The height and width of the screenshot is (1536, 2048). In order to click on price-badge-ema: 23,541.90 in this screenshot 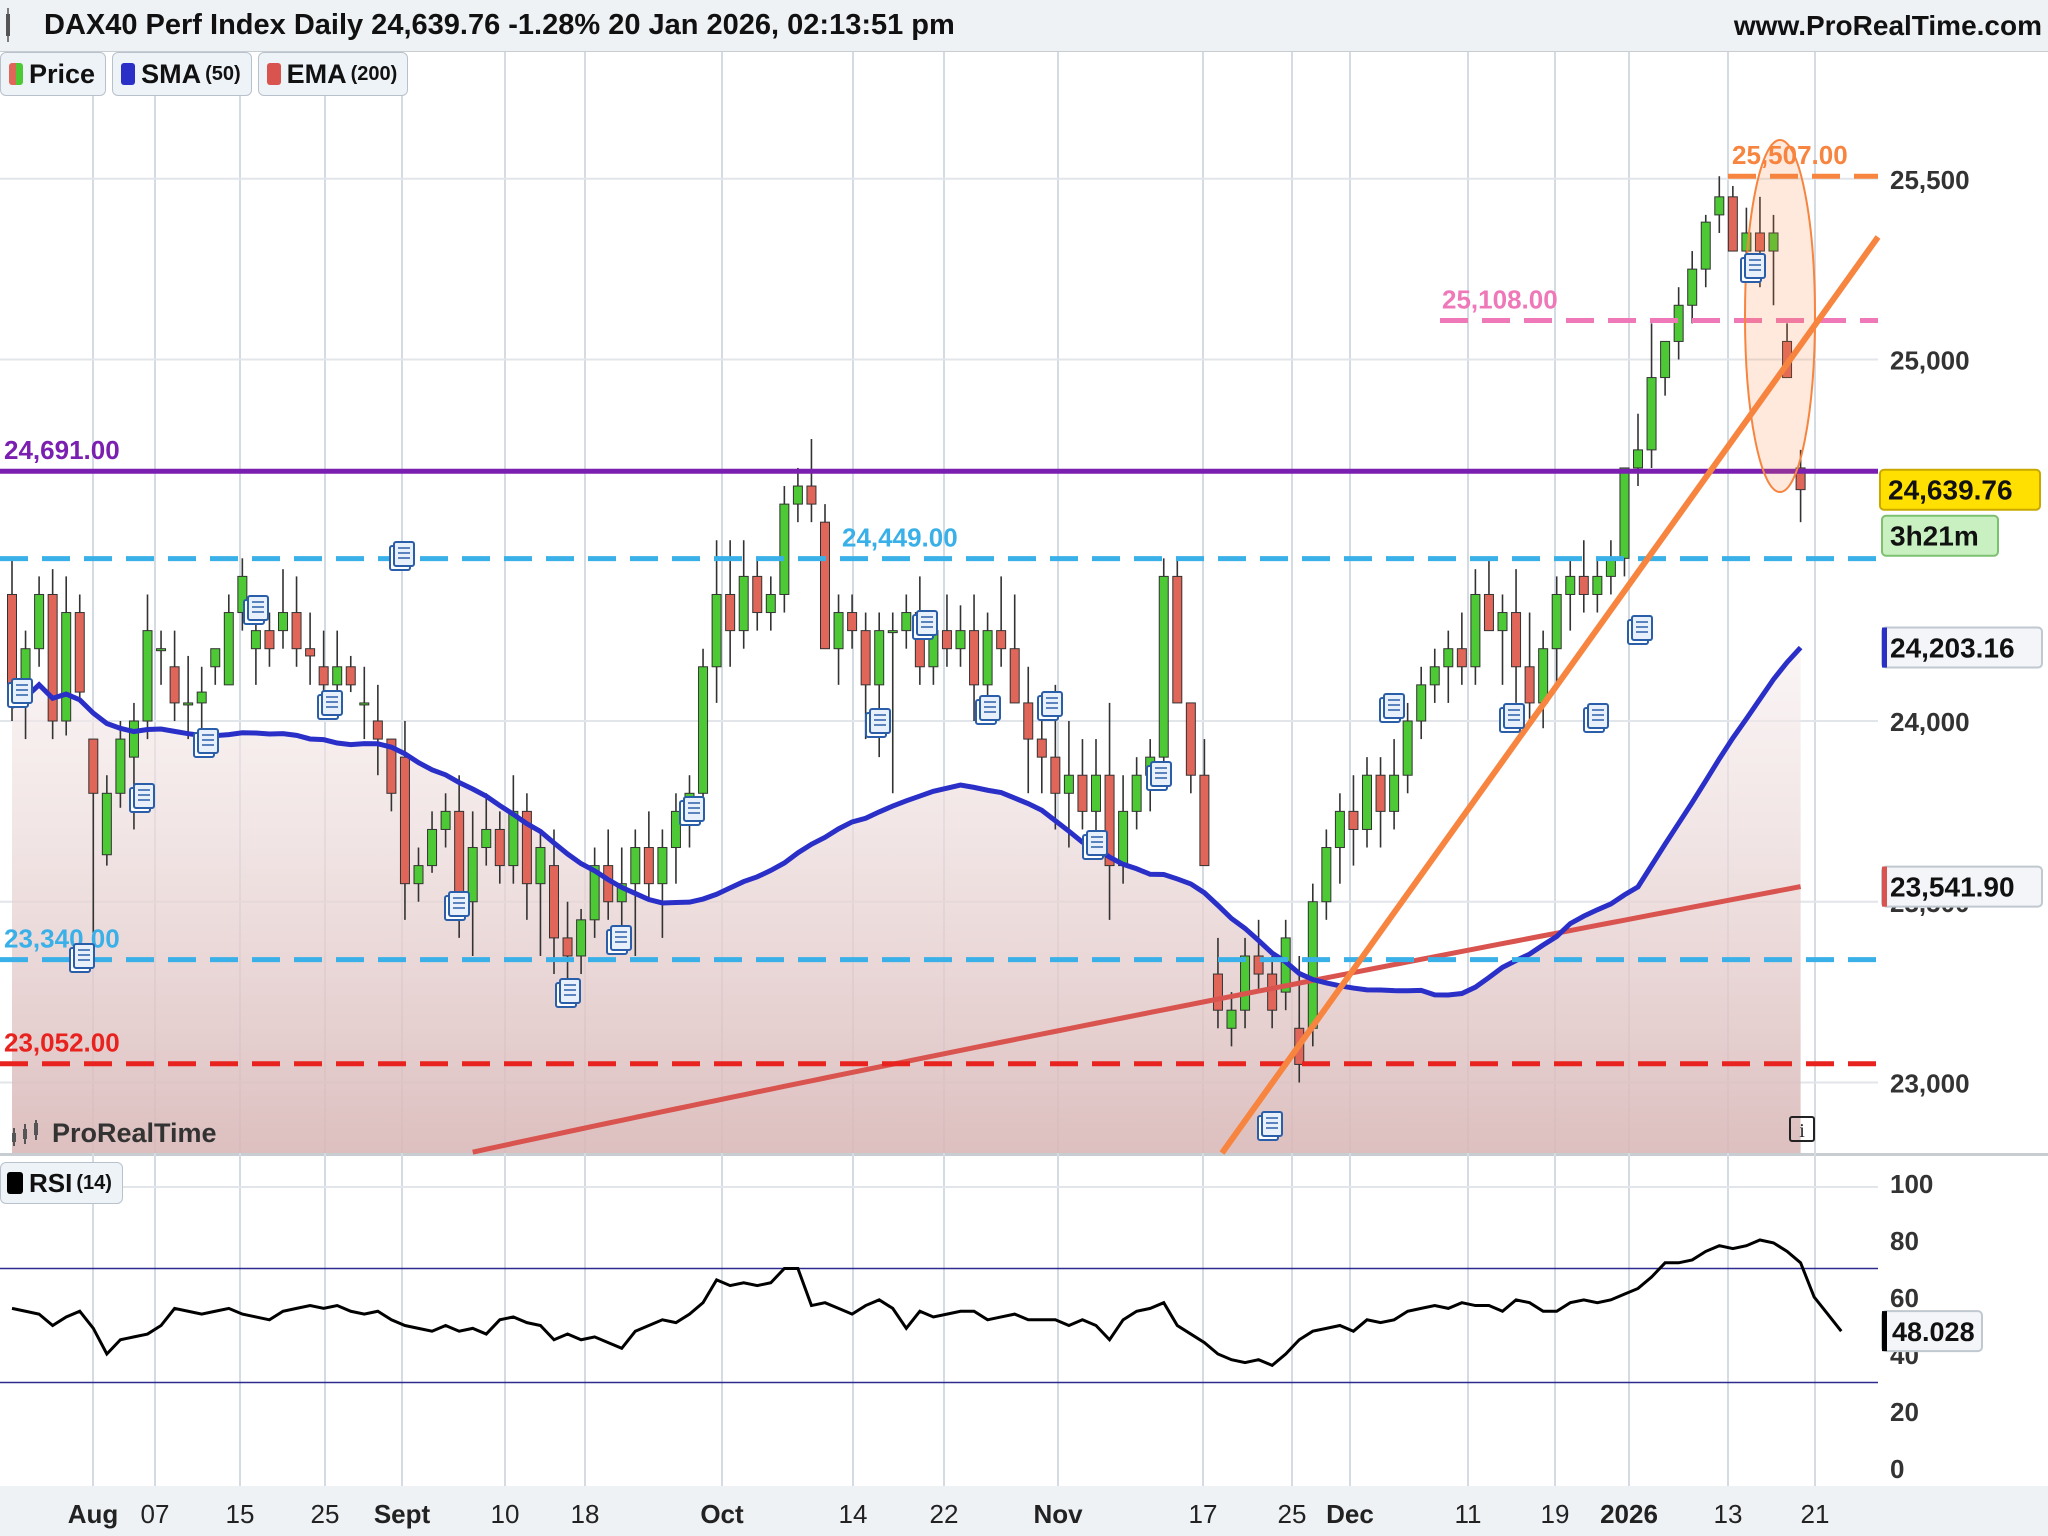, I will do `click(1962, 886)`.